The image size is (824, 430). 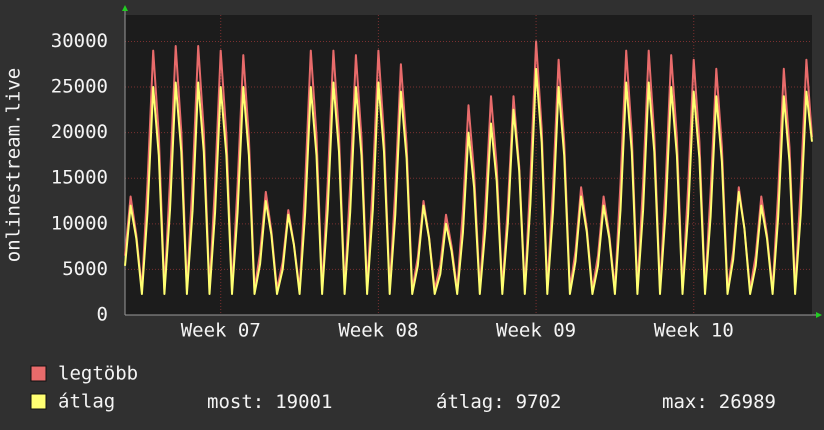 I want to click on x-tick-label: Week 10, so click(x=694, y=331).